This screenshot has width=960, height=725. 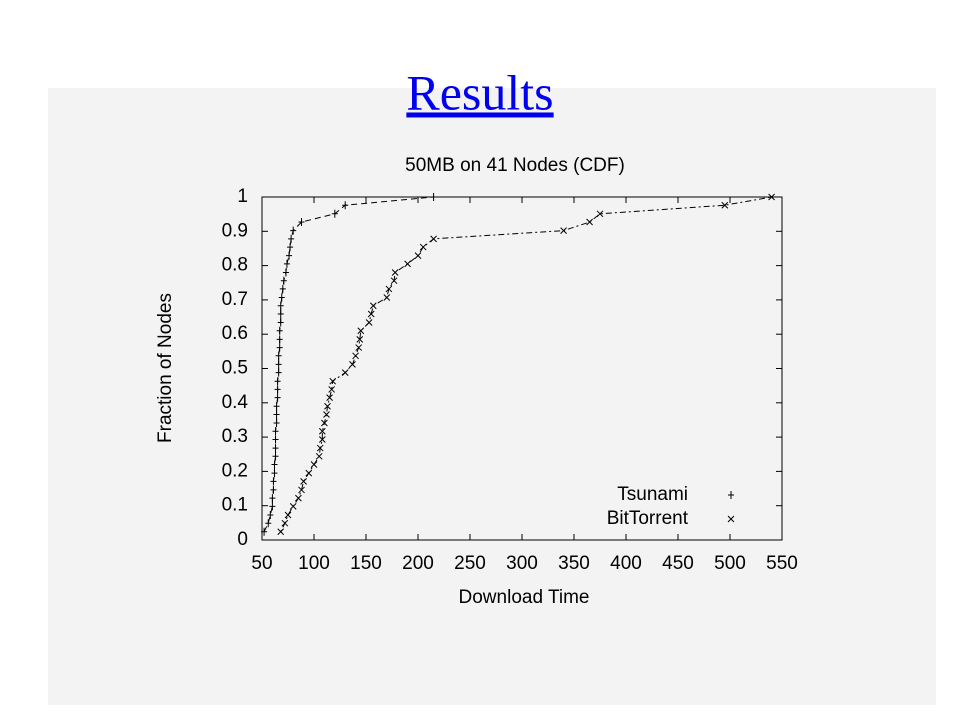 I want to click on x-axis-label: Download Time, so click(x=524, y=597).